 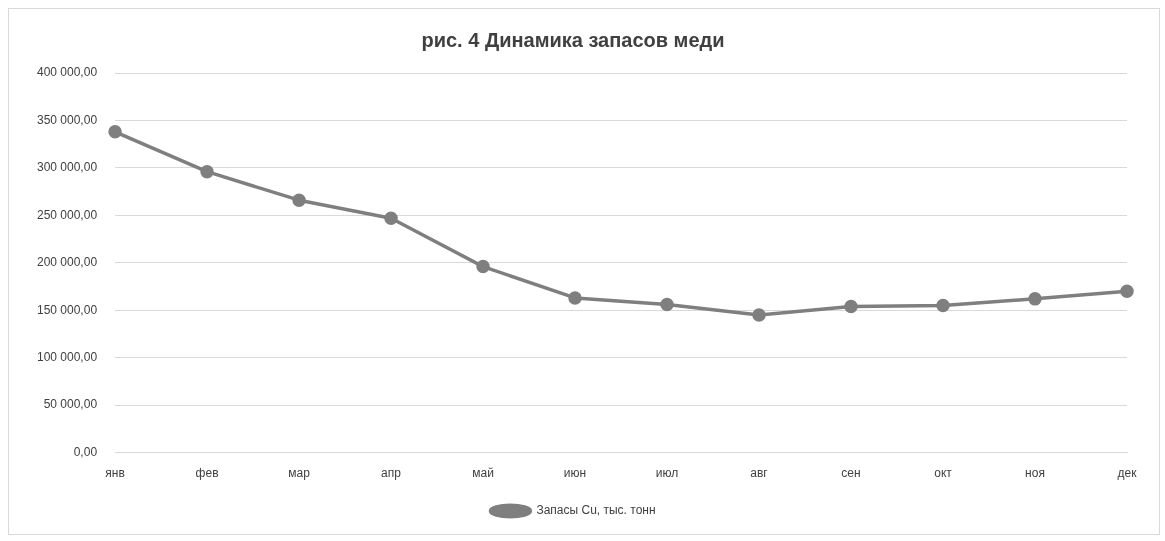 I want to click on y-tick-label: 350 000,00, so click(x=67, y=119).